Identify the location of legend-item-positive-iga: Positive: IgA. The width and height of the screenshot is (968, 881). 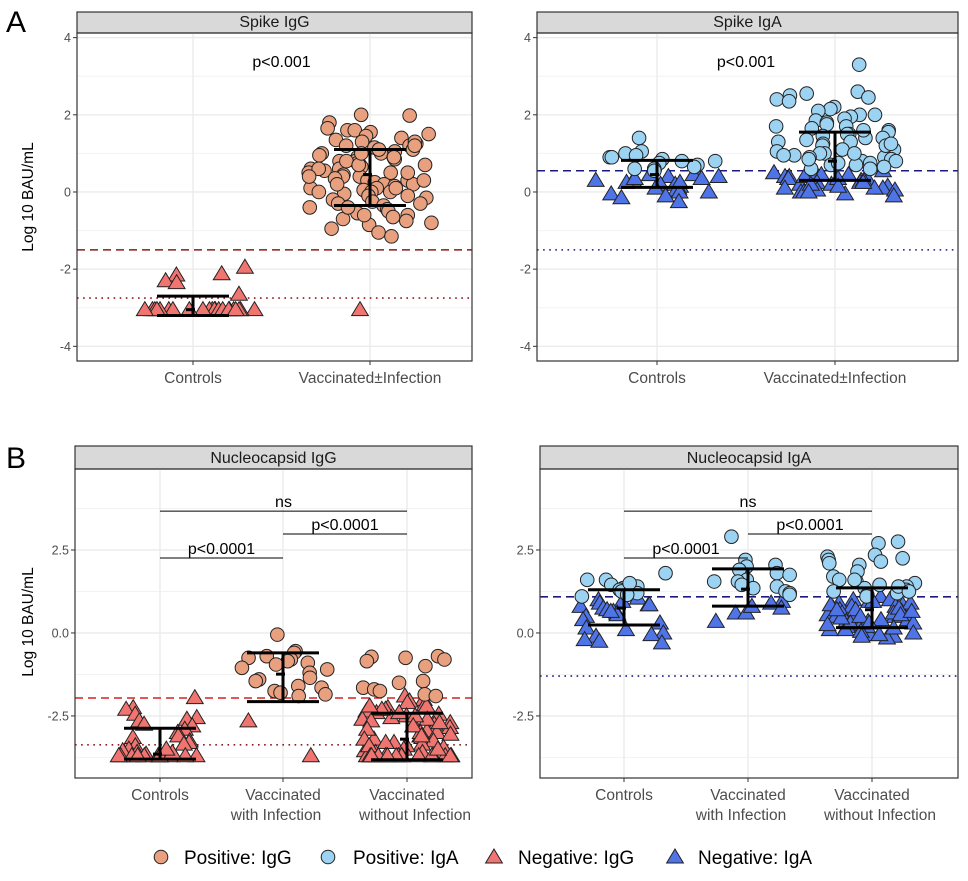
(389, 858).